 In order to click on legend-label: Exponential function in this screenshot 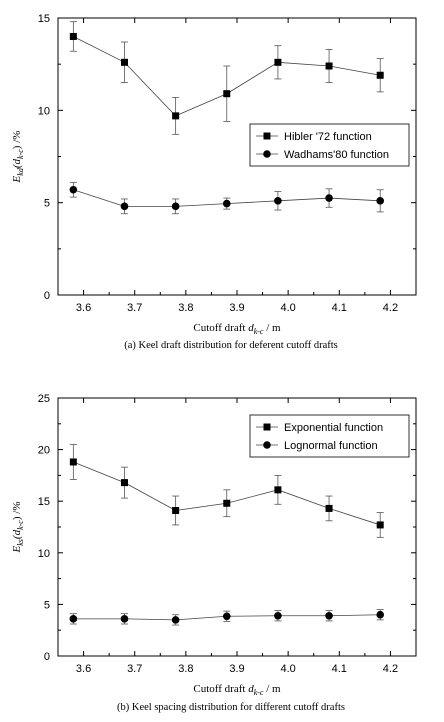, I will do `click(333, 428)`.